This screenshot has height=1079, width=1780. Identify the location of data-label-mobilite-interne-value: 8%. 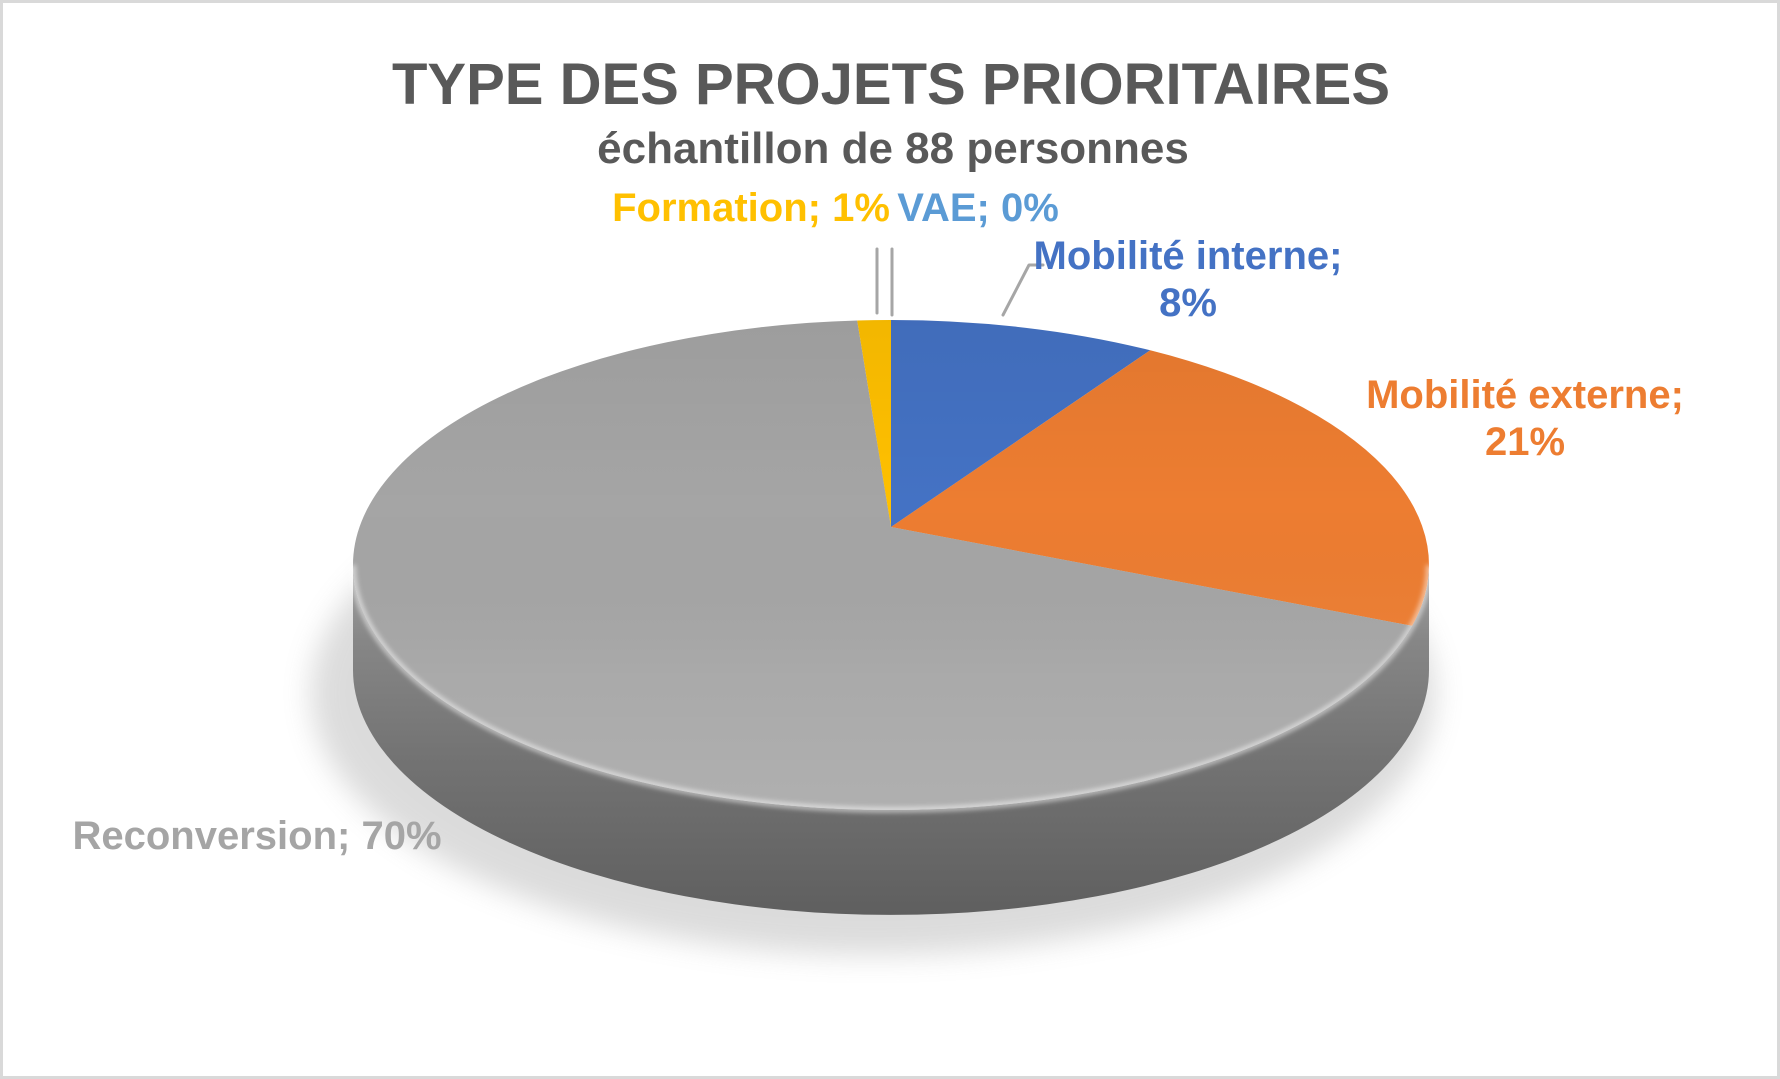
(1188, 303).